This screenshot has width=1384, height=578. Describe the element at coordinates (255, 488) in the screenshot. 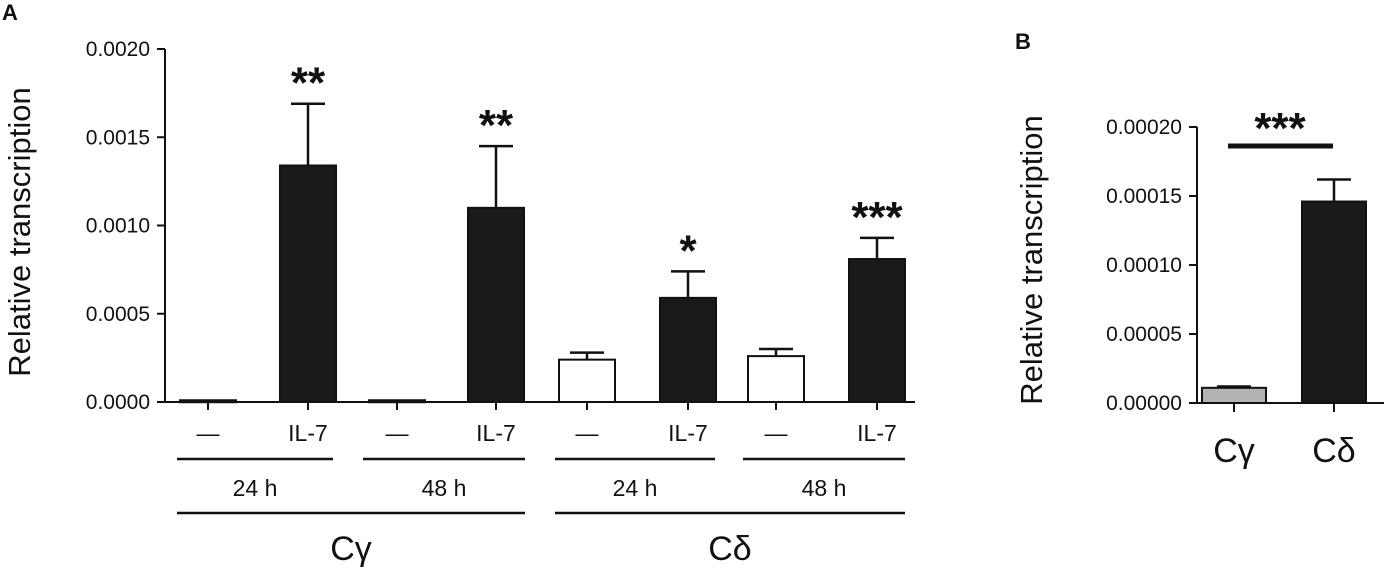

I see `time-label-24h-cg: 24 h` at that location.